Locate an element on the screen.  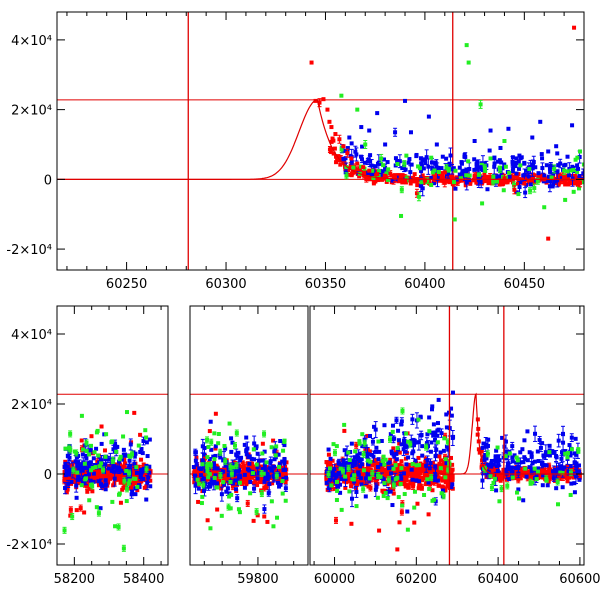
plot-segment is located at coordinates (112, 472).